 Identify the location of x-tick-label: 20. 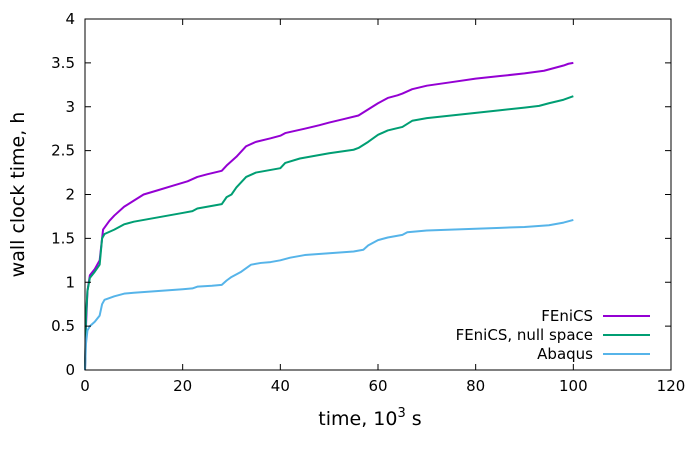
(182, 386).